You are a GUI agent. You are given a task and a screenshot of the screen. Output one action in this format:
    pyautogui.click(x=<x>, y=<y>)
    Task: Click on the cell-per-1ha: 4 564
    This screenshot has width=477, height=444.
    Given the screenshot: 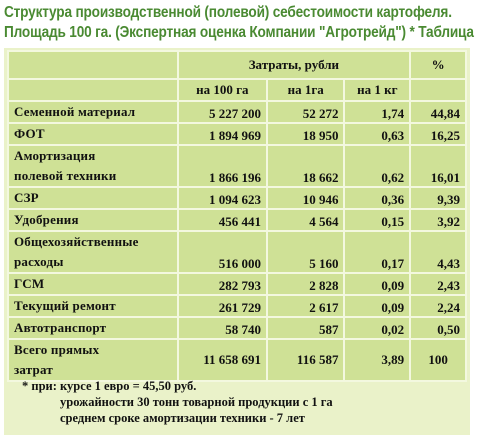 What is the action you would take?
    pyautogui.click(x=305, y=220)
    